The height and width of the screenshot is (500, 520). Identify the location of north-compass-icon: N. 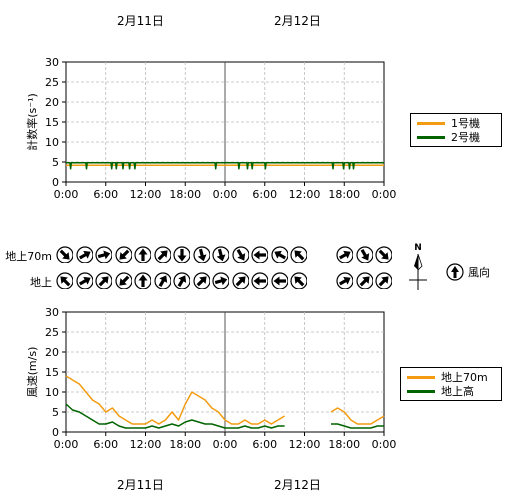
(418, 266).